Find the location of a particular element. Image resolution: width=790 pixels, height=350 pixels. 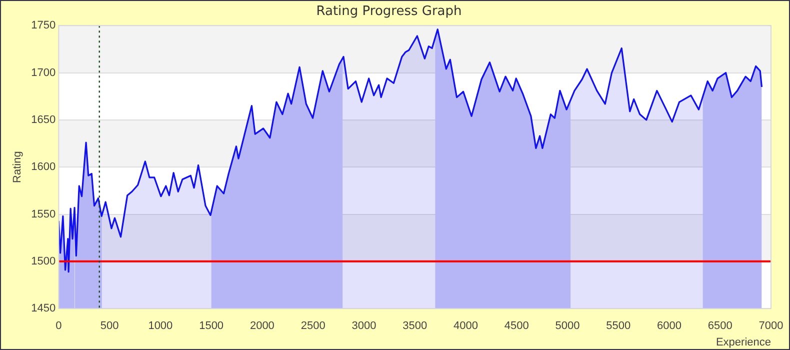

y-tick-label: 1500 is located at coordinates (43, 261).